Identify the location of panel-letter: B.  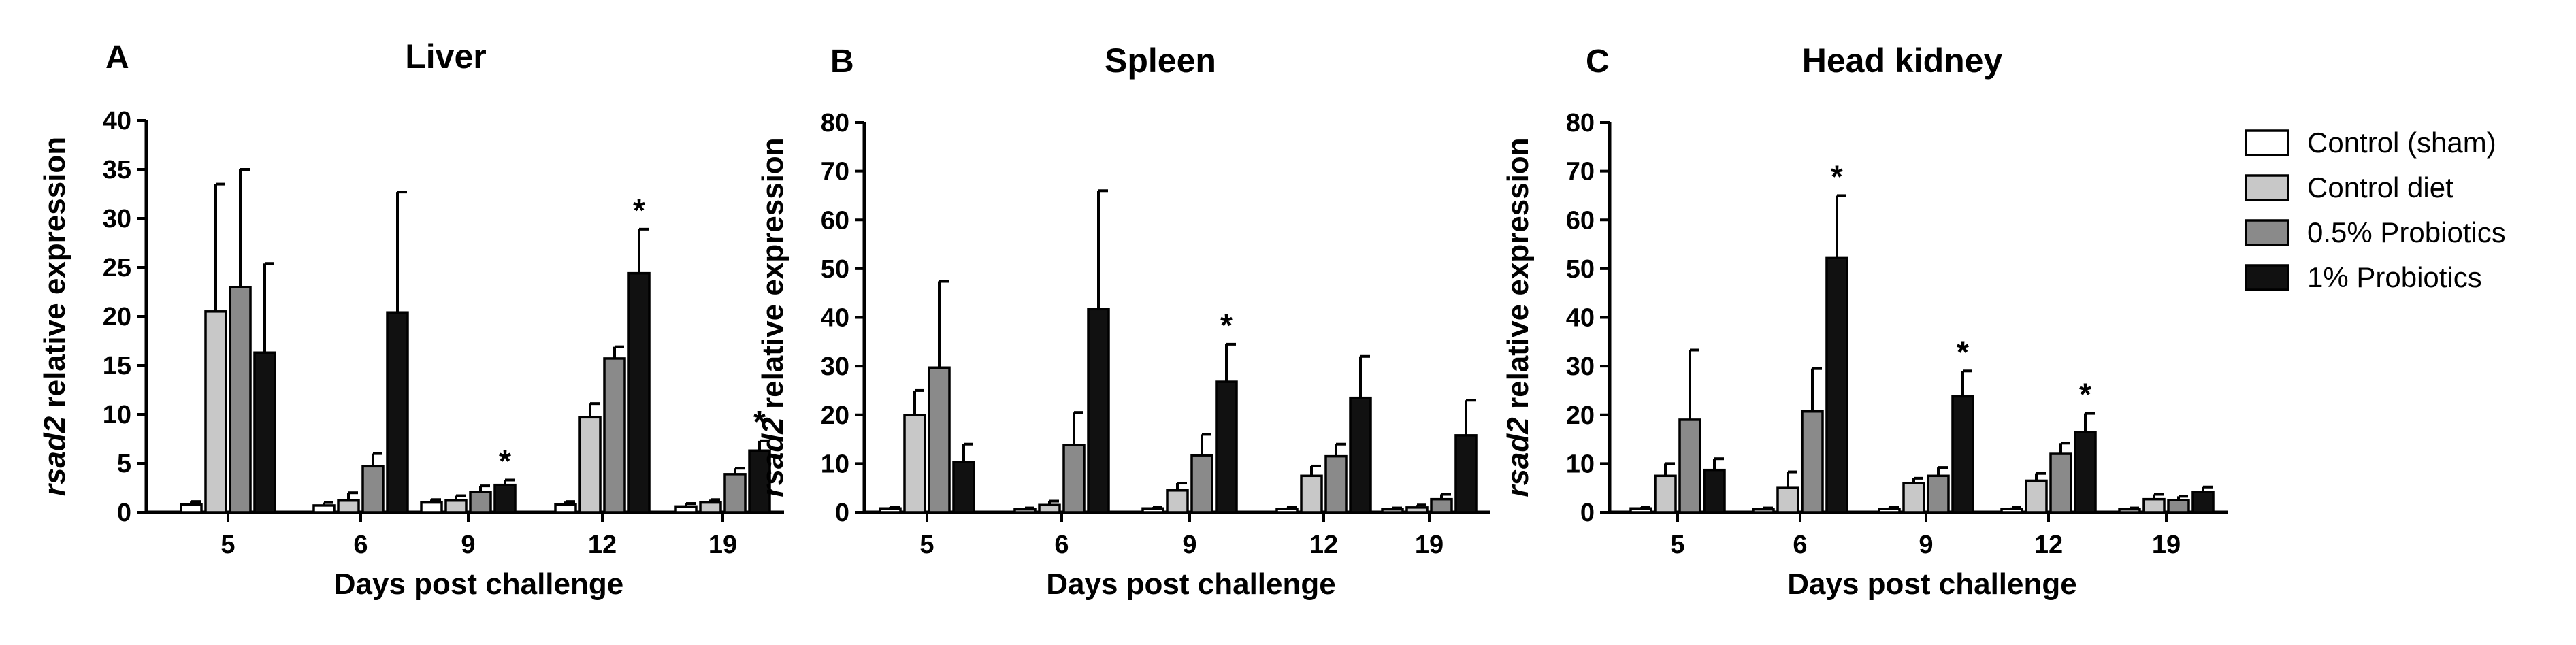
(842, 62).